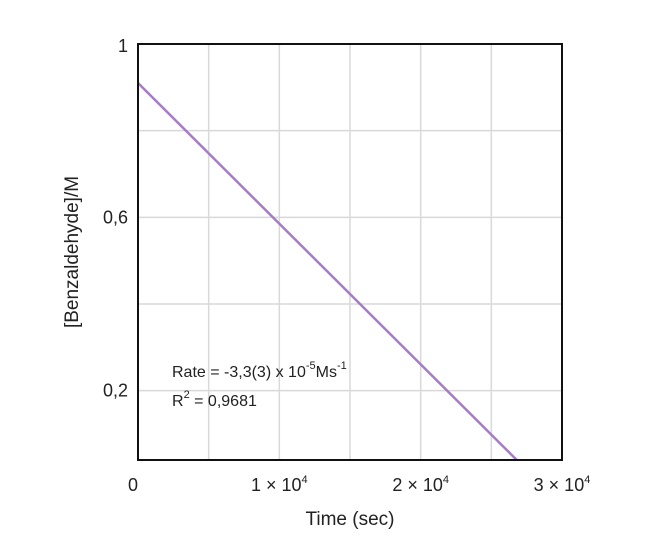 The width and height of the screenshot is (647, 557). What do you see at coordinates (178, 401) in the screenshot?
I see `r2-prefix: R` at bounding box center [178, 401].